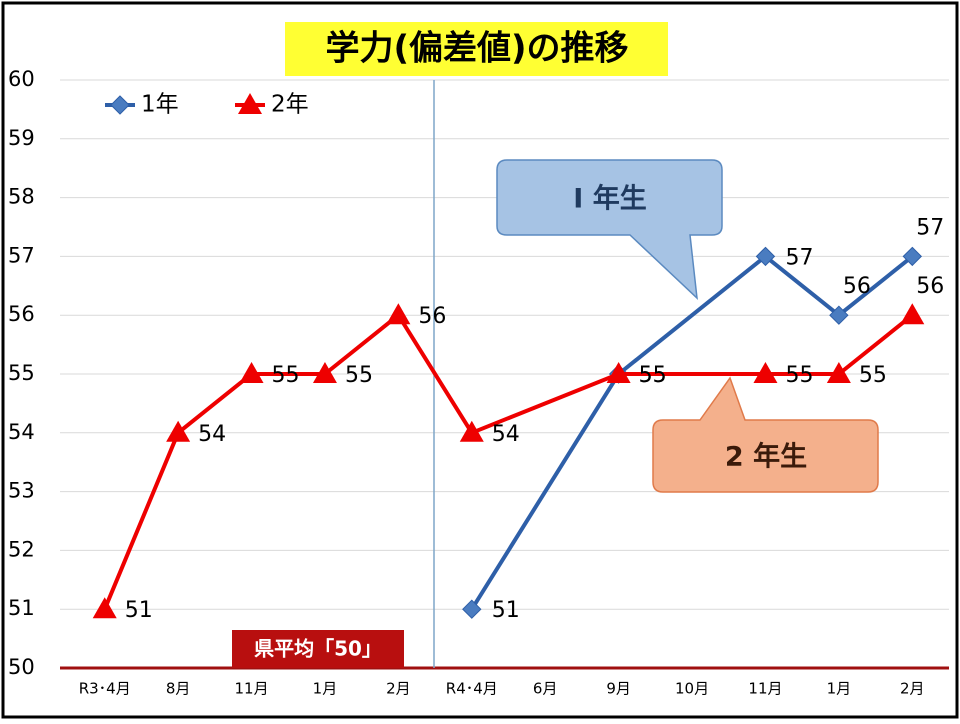 This screenshot has height=724, width=960. Describe the element at coordinates (160, 105) in the screenshot. I see `legend-label: 1年` at that location.